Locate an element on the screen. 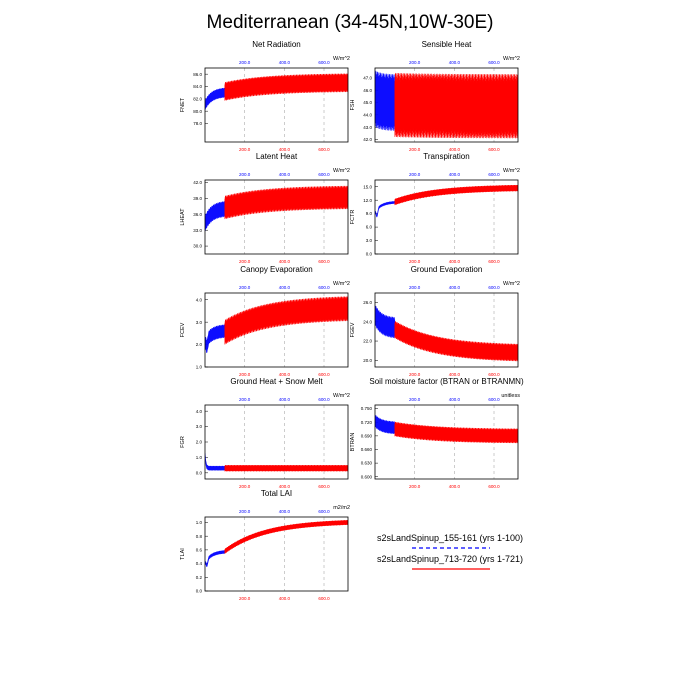  y-tick-label: 24.0 is located at coordinates (367, 321).